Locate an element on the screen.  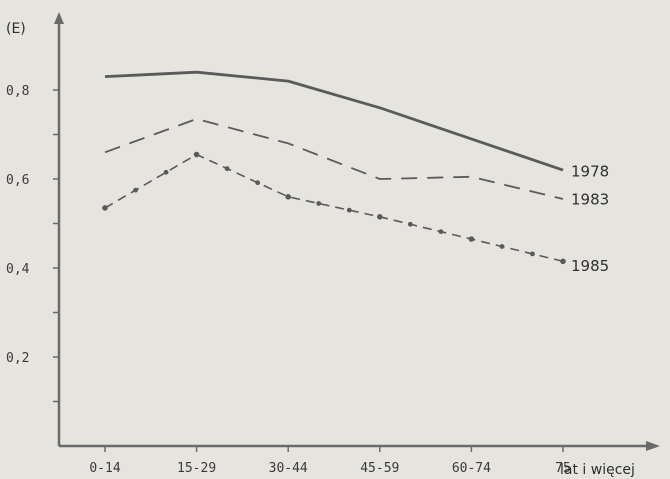
x-tick-label: 75 is located at coordinates (563, 468).